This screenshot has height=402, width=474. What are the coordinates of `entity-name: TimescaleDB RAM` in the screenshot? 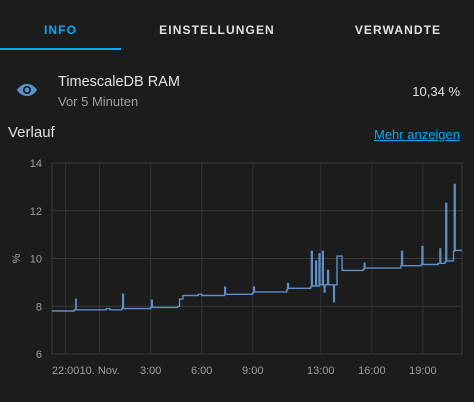 It's located at (119, 82).